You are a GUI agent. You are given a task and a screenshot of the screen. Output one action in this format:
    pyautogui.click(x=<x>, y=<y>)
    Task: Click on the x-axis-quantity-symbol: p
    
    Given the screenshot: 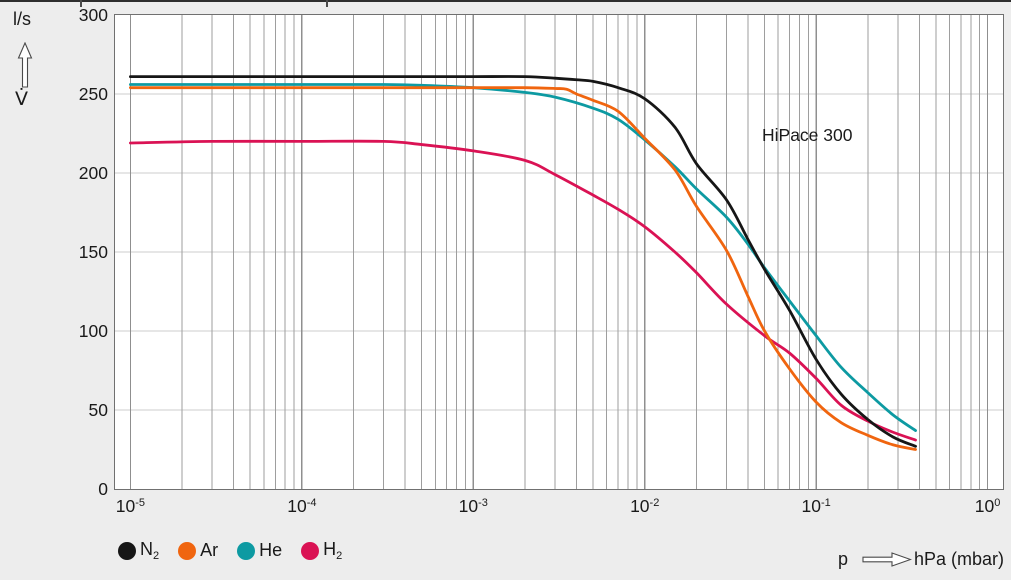 What is the action you would take?
    pyautogui.click(x=842, y=559)
    